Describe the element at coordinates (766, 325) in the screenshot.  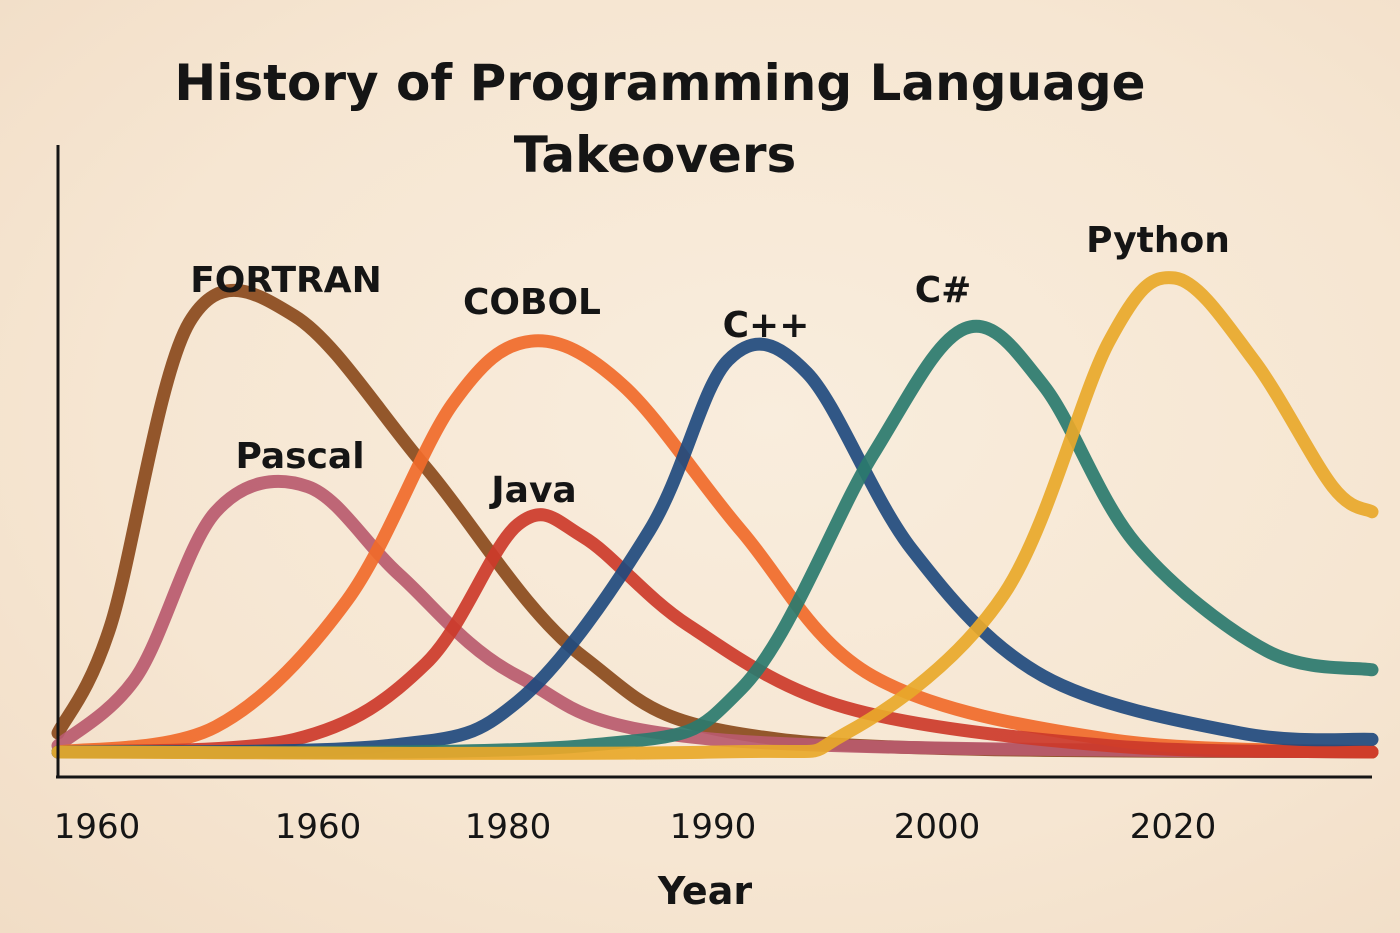
I see `series-label-cpp: C++` at that location.